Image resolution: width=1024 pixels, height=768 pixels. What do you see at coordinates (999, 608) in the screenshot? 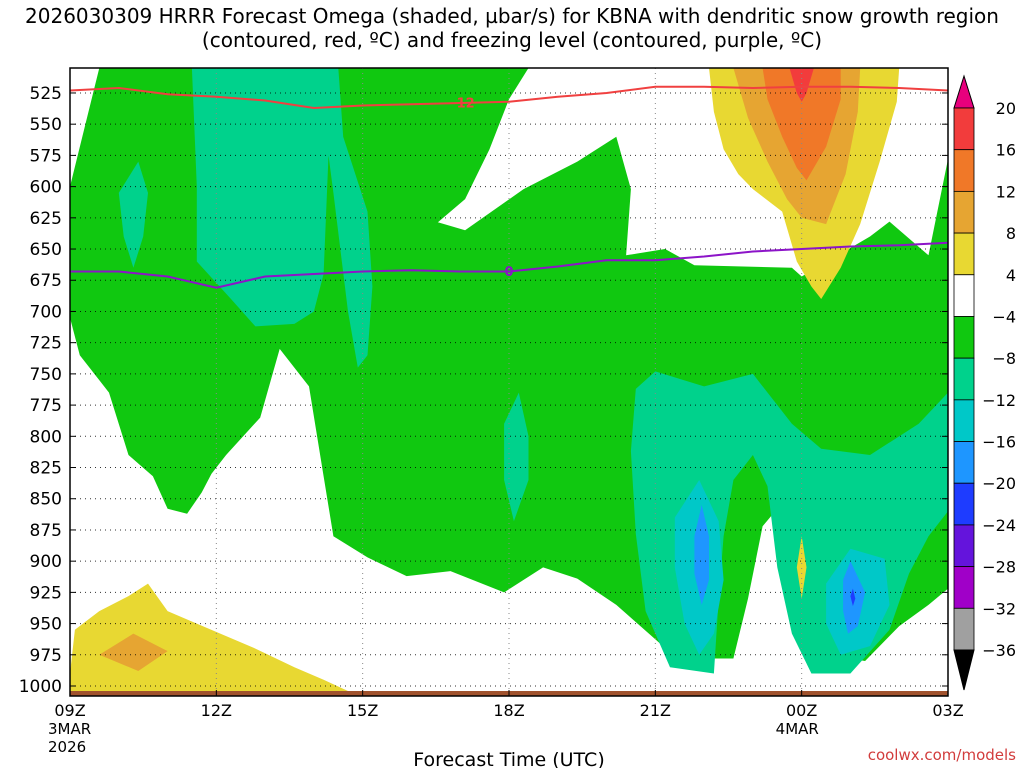
I see `colorbar-label-12: −32` at bounding box center [999, 608].